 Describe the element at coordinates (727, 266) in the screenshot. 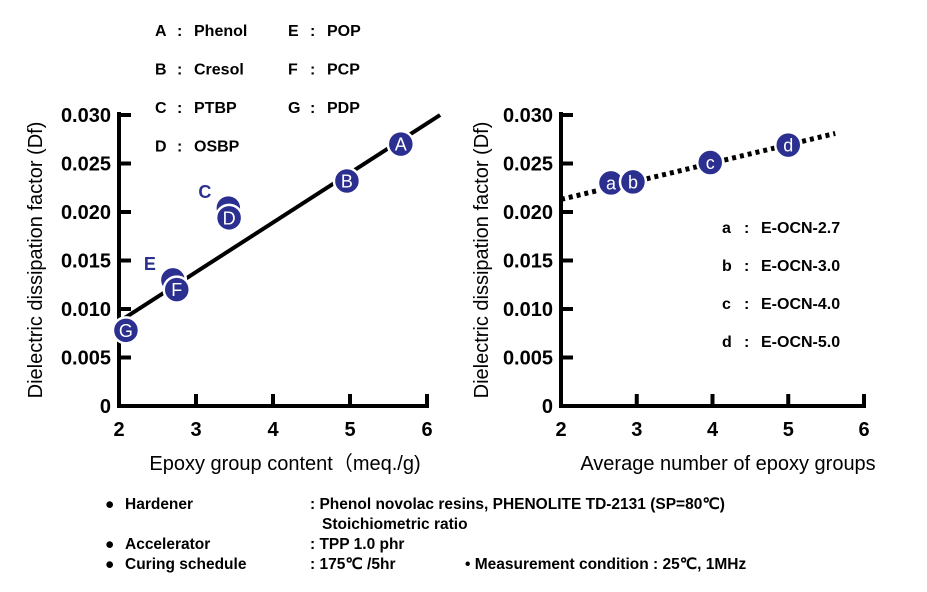

I see `legend-key: b` at that location.